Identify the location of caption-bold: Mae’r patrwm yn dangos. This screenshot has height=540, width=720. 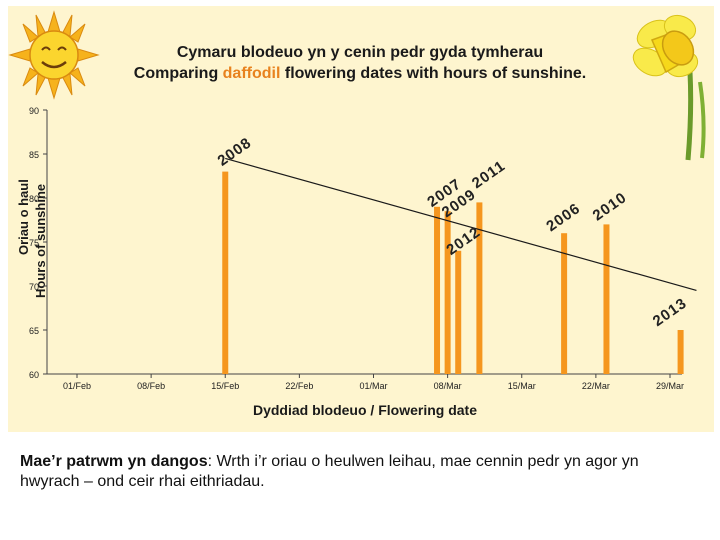
(114, 461).